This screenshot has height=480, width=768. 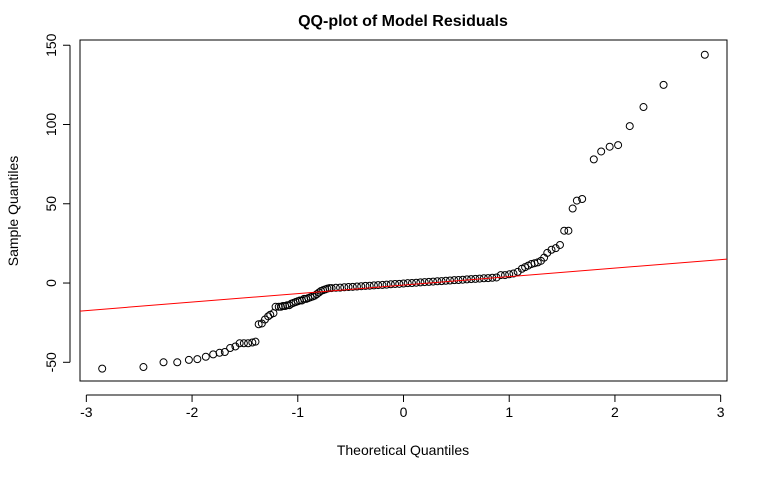 What do you see at coordinates (403, 450) in the screenshot?
I see `x-axis-title: Theoretical Quantiles` at bounding box center [403, 450].